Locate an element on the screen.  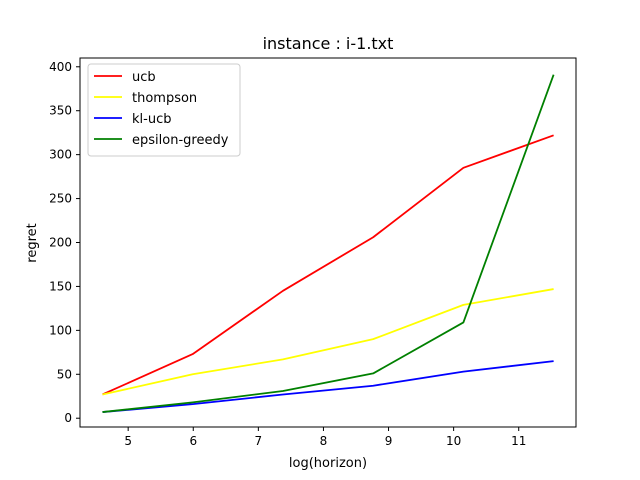
legend-box is located at coordinates (164, 110).